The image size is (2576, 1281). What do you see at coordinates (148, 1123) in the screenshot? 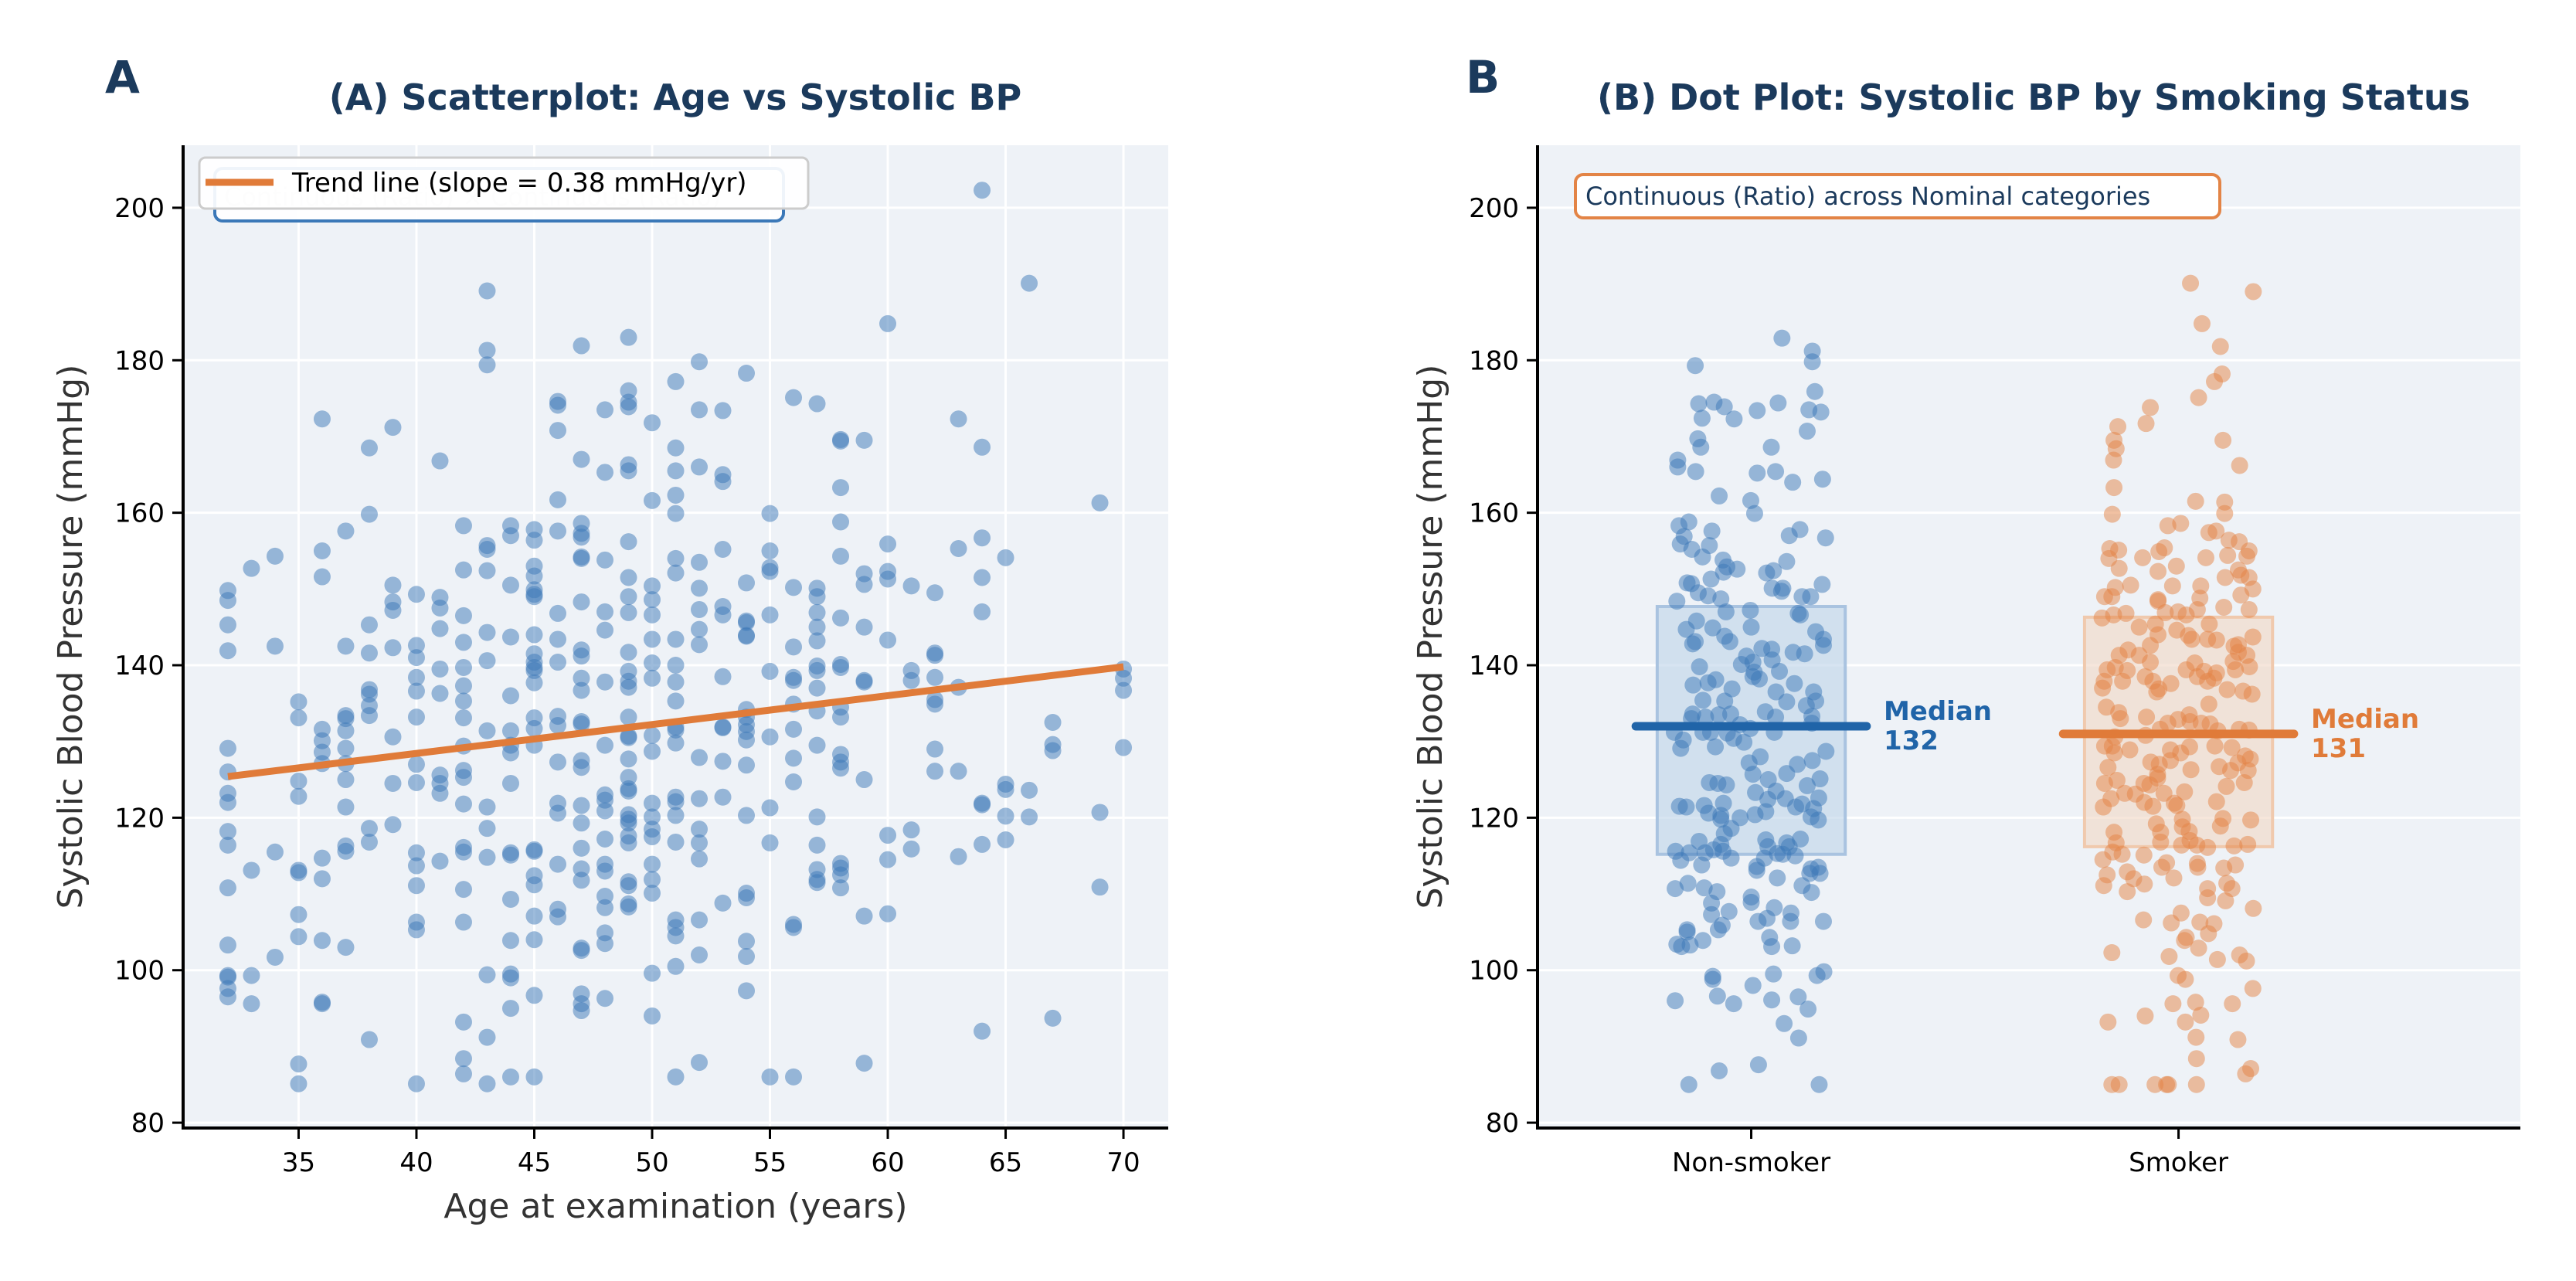
I see `y-tick-label: 80` at bounding box center [148, 1123].